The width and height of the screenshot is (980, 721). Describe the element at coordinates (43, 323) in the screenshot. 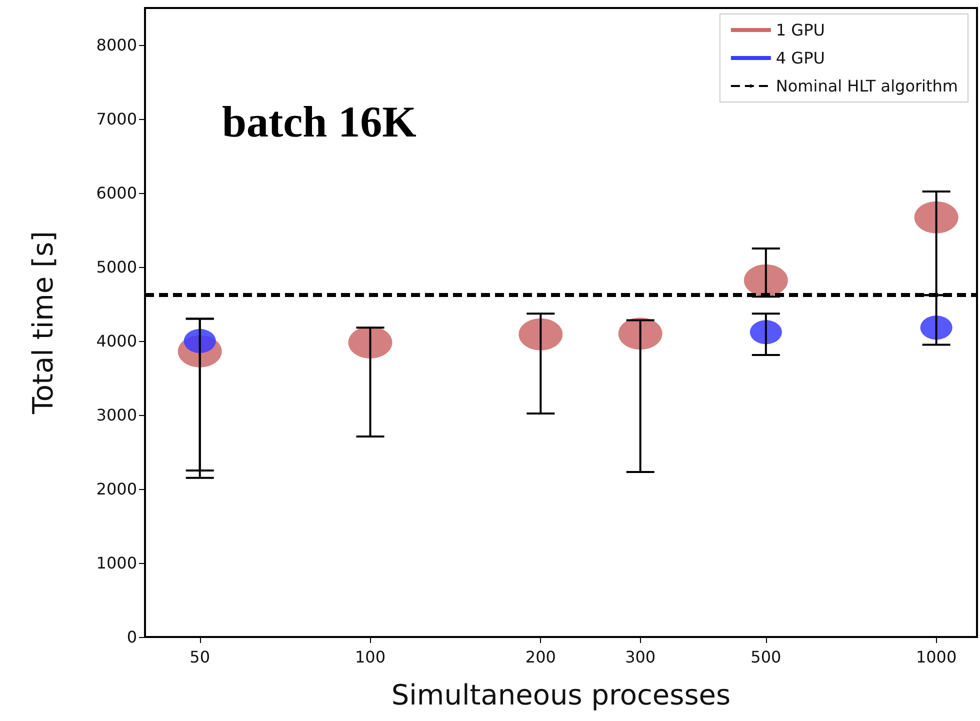

I see `y-axis-title: Total time [s]` at that location.